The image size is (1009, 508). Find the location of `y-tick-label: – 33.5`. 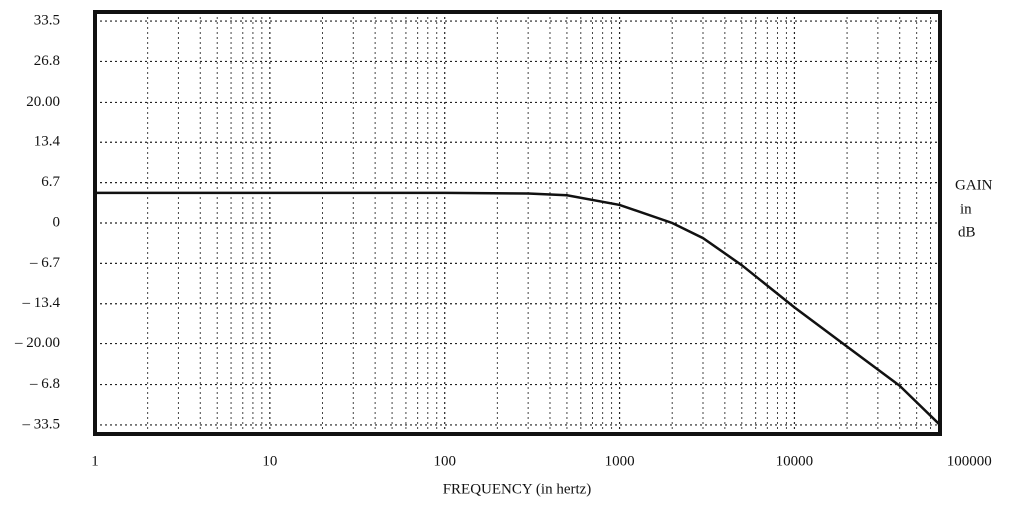

y-tick-label: – 33.5 is located at coordinates (41, 424).